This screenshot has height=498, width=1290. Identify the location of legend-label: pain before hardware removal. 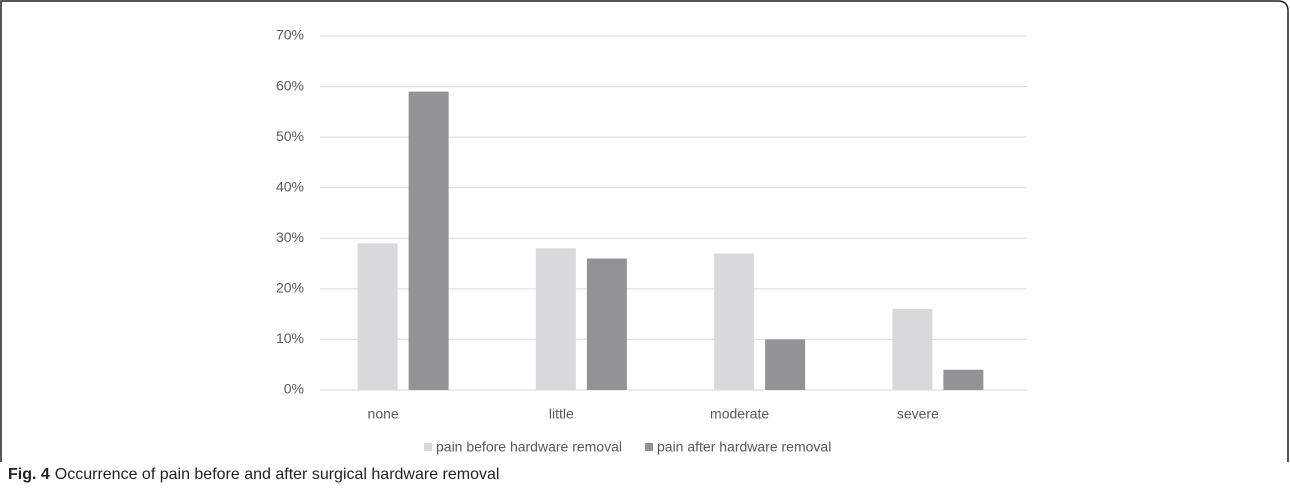
(529, 447).